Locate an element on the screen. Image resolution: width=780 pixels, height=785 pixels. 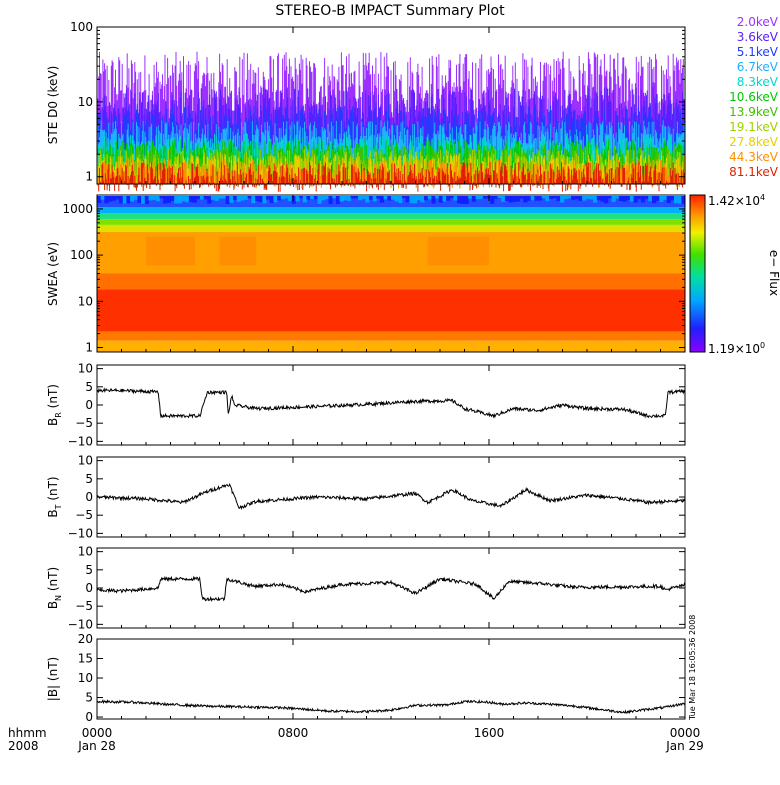
bn-y-axis: 10 5 0 −5 −10 is located at coordinates (376, 588).